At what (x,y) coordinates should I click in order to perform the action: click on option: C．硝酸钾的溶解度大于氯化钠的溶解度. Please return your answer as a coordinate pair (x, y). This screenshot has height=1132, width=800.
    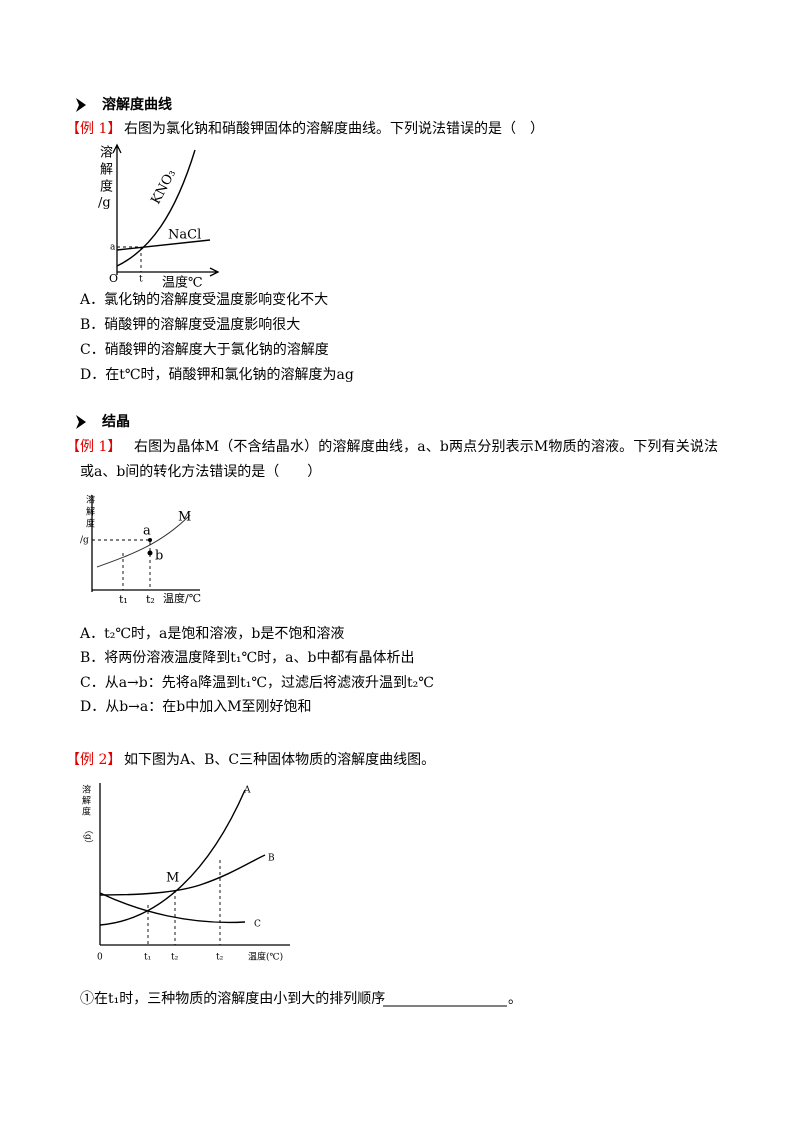
    Looking at the image, I should click on (204, 350).